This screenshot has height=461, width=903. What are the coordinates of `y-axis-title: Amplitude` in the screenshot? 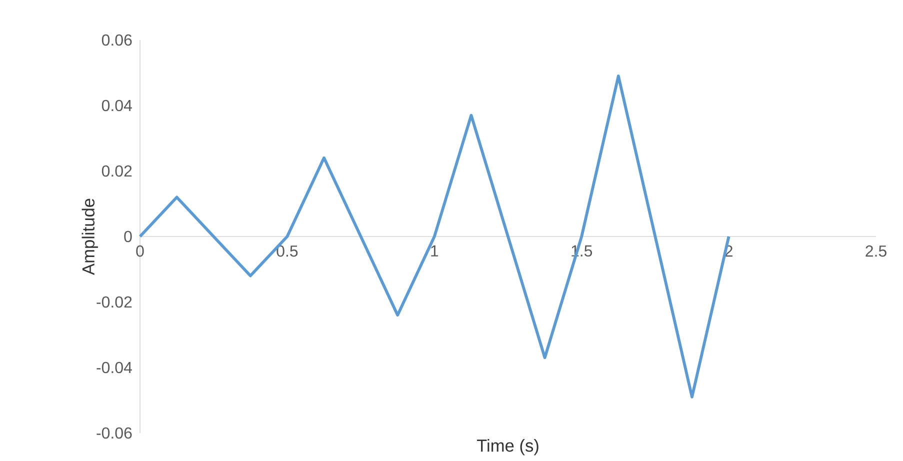 It's located at (90, 236).